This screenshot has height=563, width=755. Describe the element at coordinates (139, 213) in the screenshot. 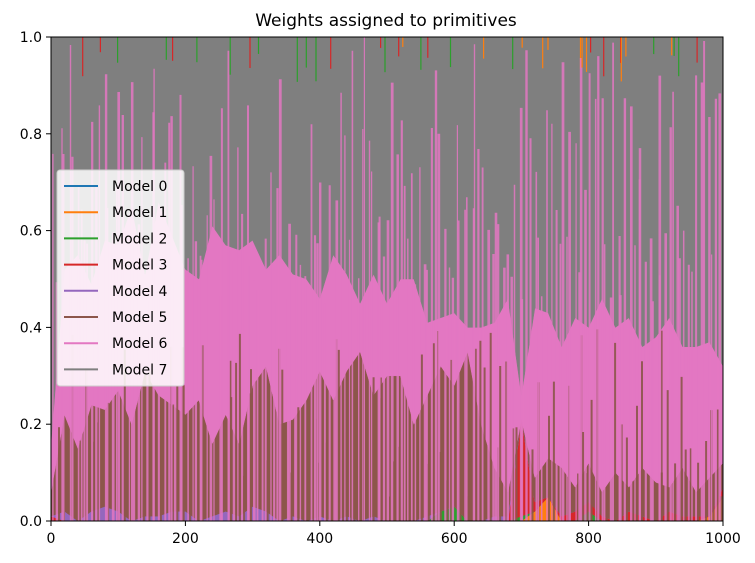

I see `legend-label-1: Model 1` at that location.